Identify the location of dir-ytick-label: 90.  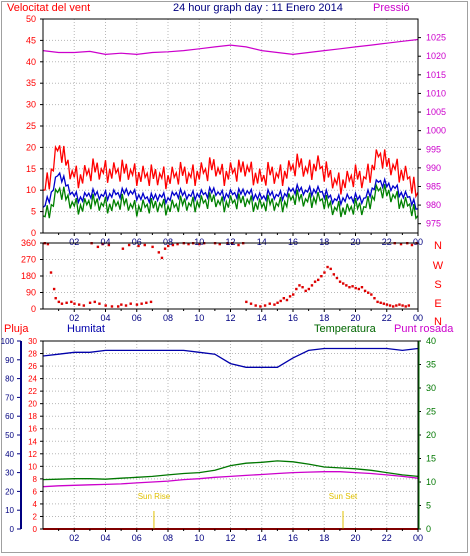
(31, 293).